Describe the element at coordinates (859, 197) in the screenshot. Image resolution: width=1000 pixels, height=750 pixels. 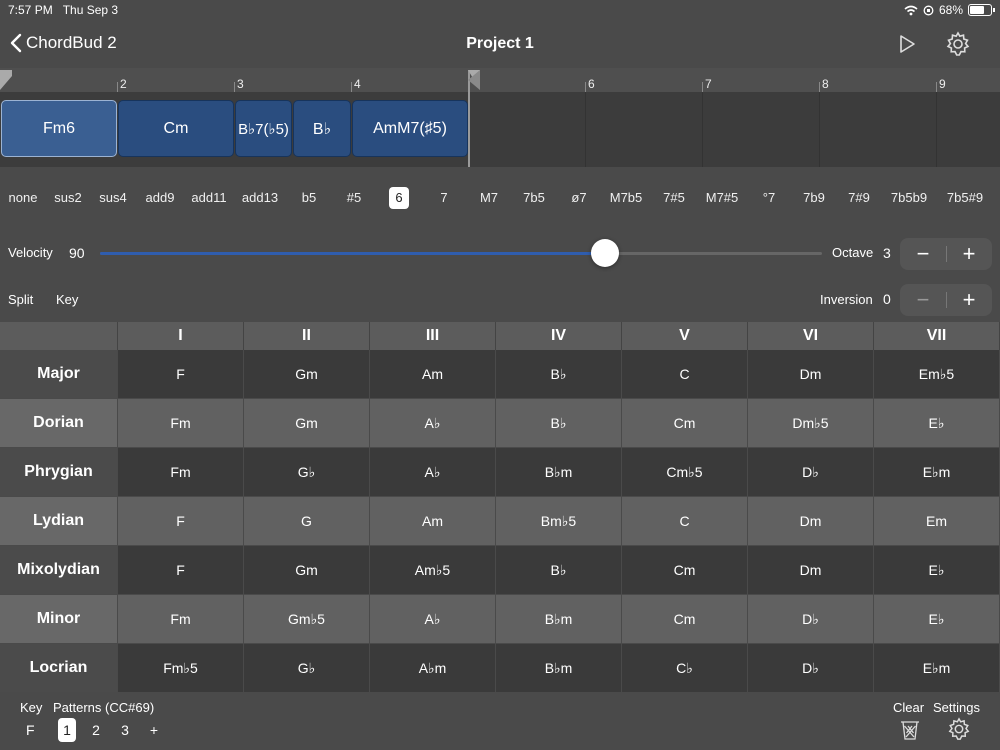
I see `extension-button: 7#9` at that location.